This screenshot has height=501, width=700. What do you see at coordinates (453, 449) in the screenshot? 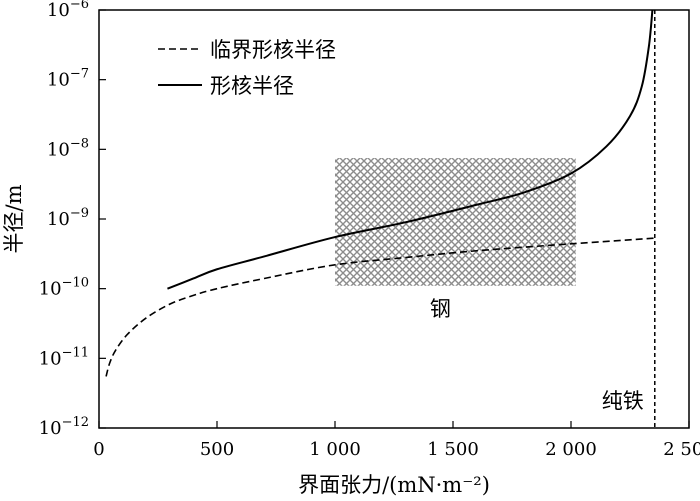
I see `x-tick-label: 1 500` at bounding box center [453, 449].